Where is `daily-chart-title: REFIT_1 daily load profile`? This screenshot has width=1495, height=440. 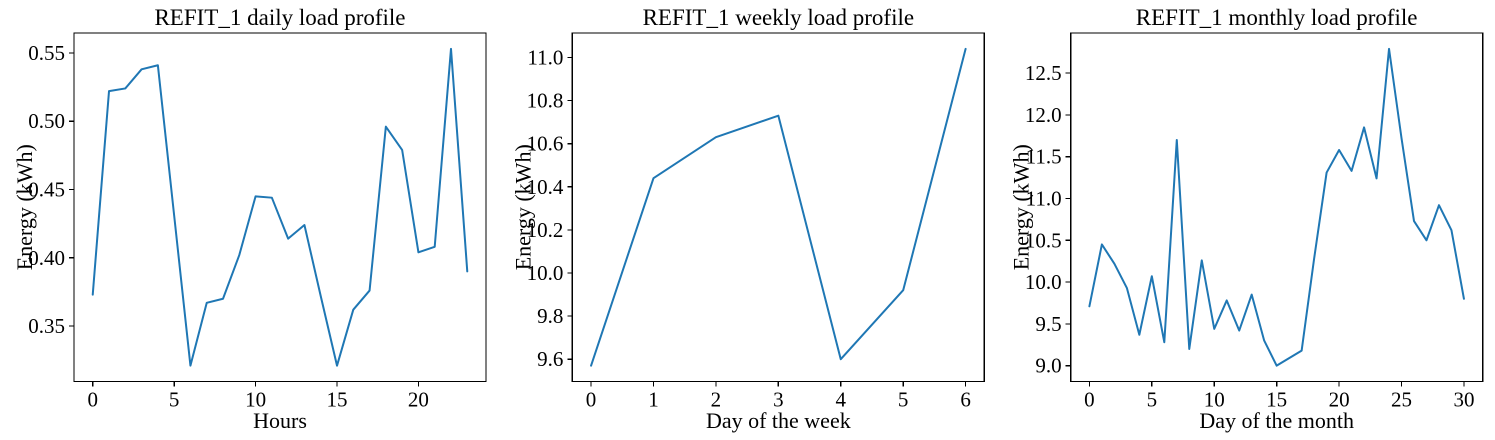 daily-chart-title: REFIT_1 daily load profile is located at coordinates (279, 17).